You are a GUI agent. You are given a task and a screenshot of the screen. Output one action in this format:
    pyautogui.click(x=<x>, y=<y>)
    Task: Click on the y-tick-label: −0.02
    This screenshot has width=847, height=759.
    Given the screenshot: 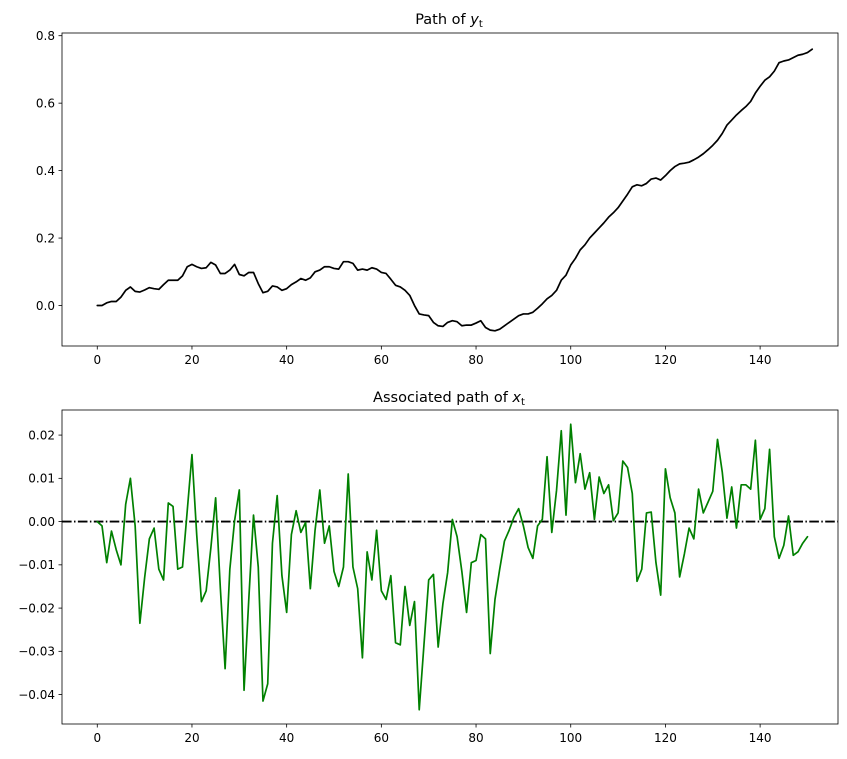 What is the action you would take?
    pyautogui.click(x=36, y=608)
    